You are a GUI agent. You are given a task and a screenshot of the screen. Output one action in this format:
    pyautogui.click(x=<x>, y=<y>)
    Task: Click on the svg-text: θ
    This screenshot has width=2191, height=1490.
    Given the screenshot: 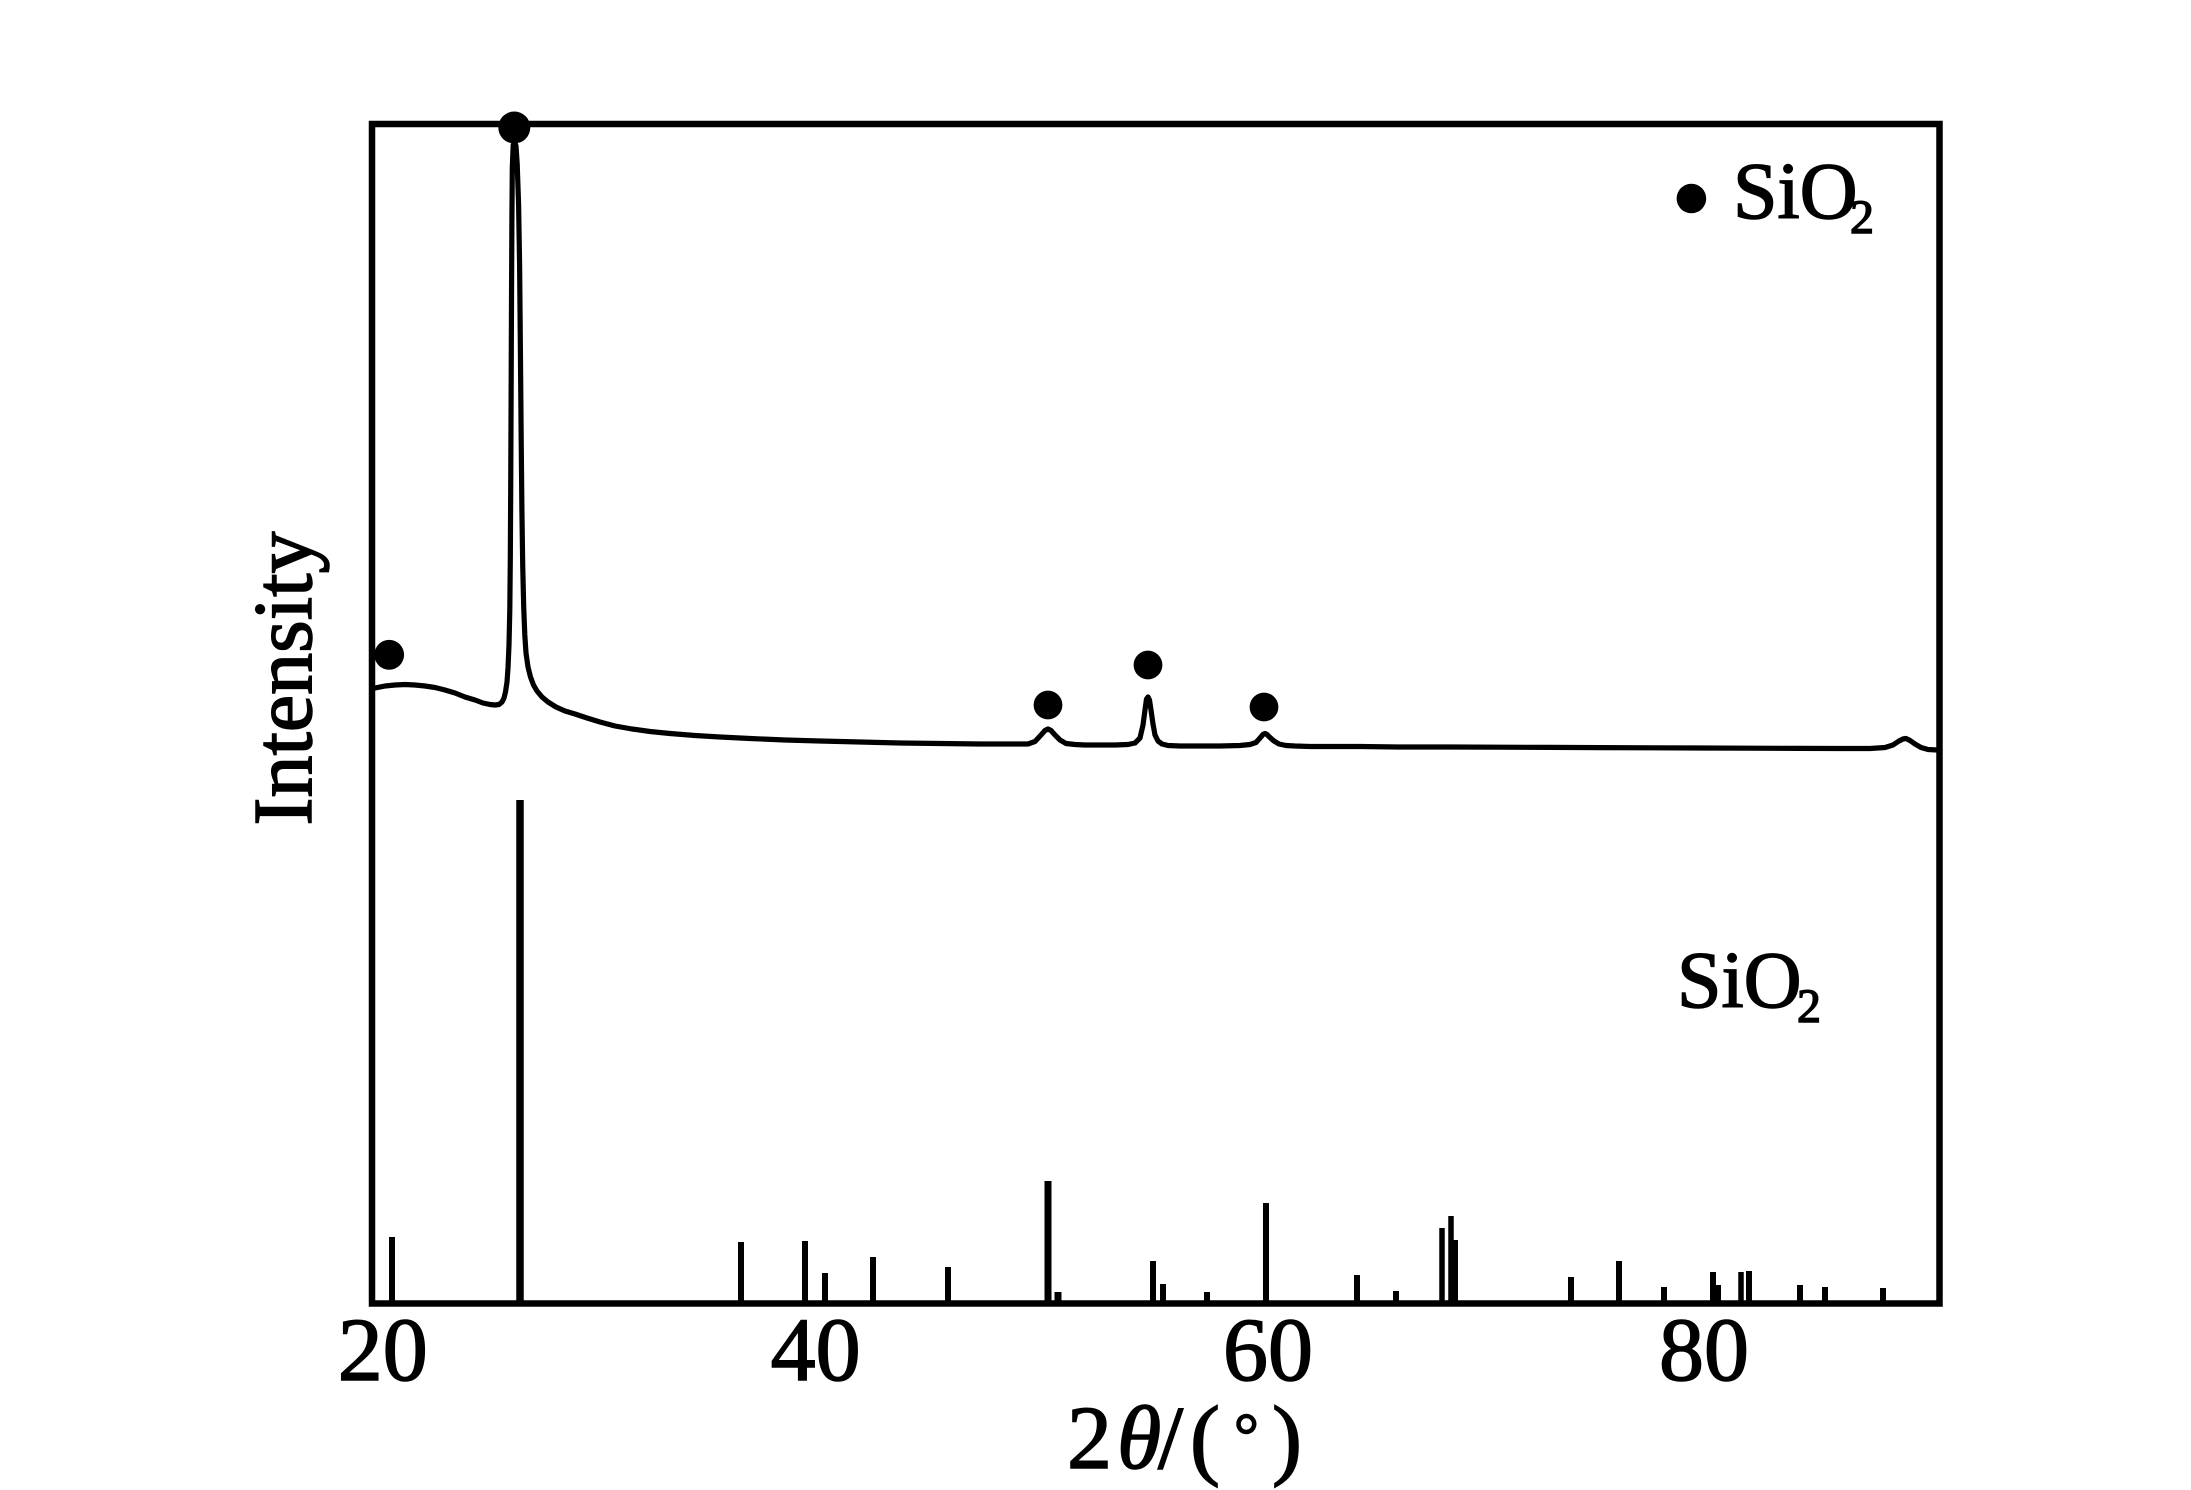 What is the action you would take?
    pyautogui.click(x=1139, y=1438)
    